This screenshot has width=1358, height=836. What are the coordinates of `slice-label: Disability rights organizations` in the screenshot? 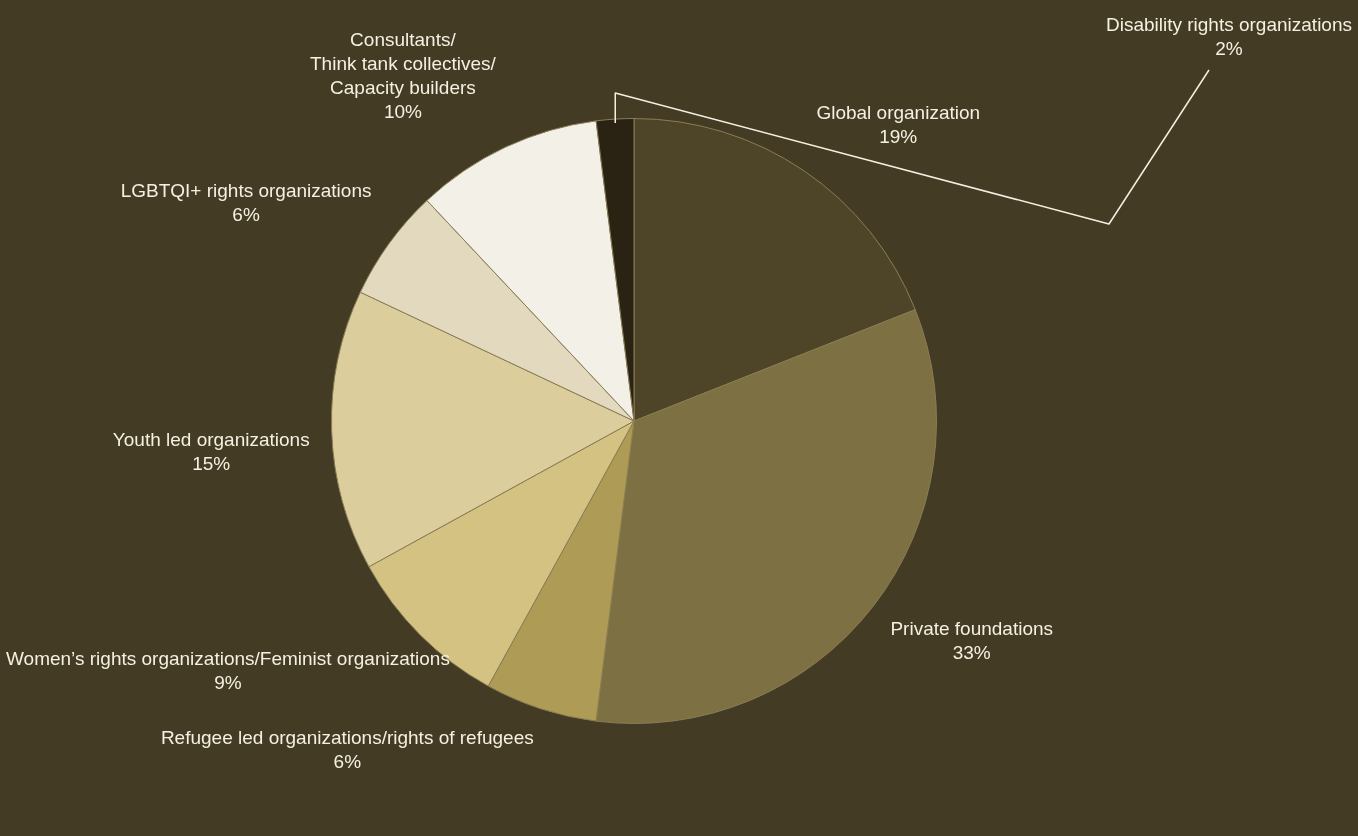 It's located at (1228, 24).